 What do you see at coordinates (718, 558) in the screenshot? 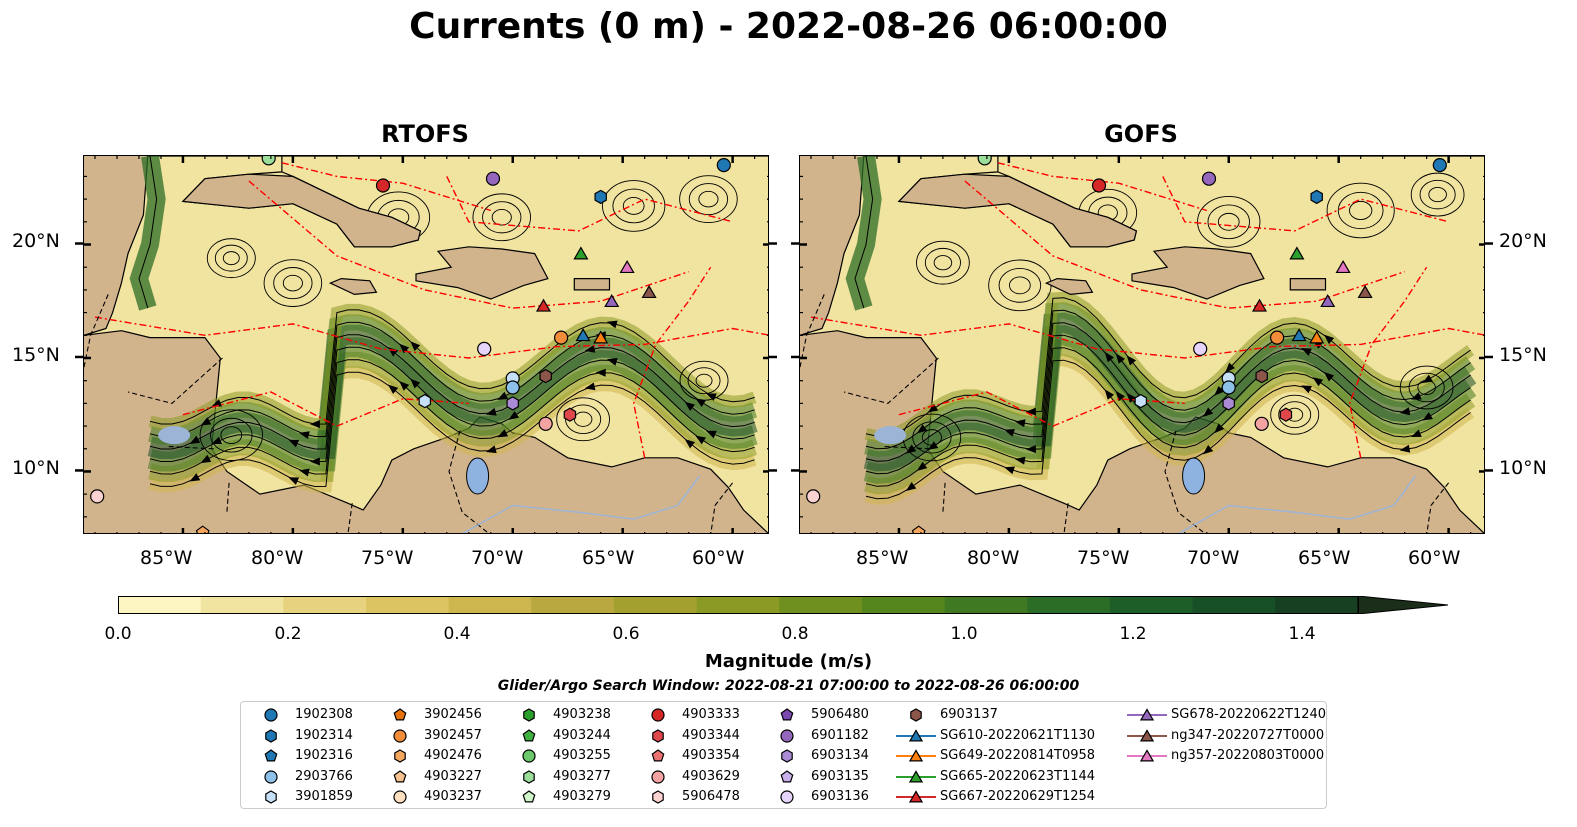
I see `lon-label-60w-left: 60°W` at bounding box center [718, 558].